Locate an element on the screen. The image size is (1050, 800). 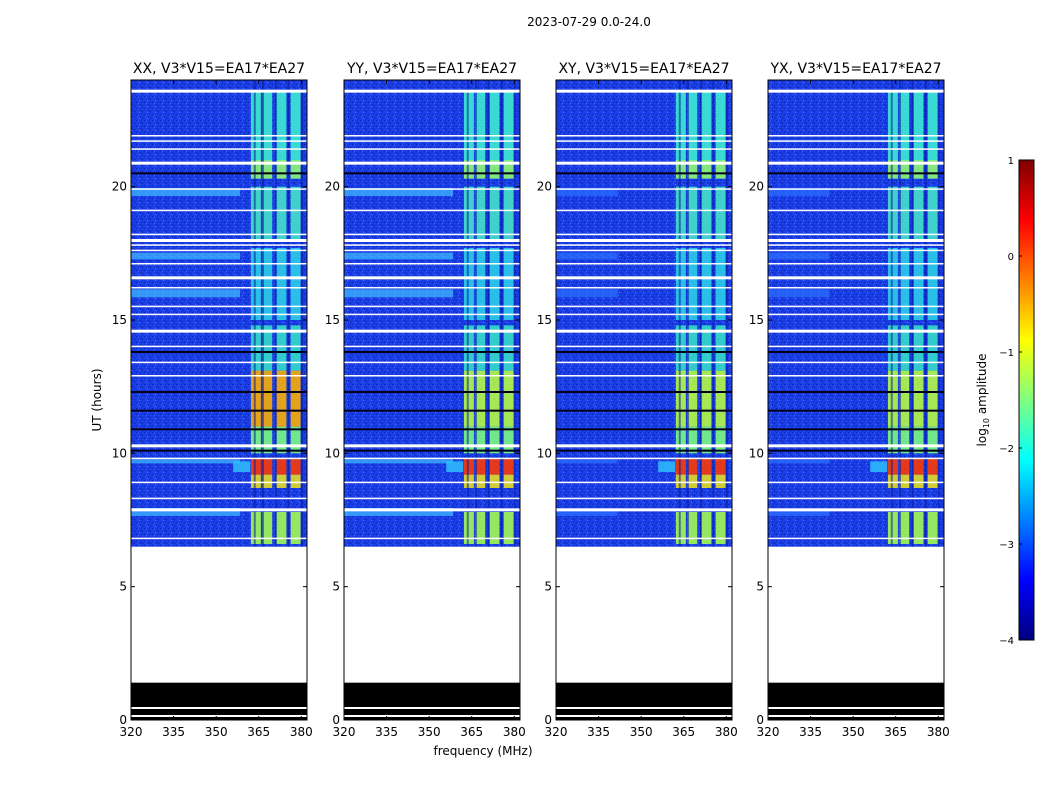
colorbar-tick-label: −4 is located at coordinates (1006, 641).